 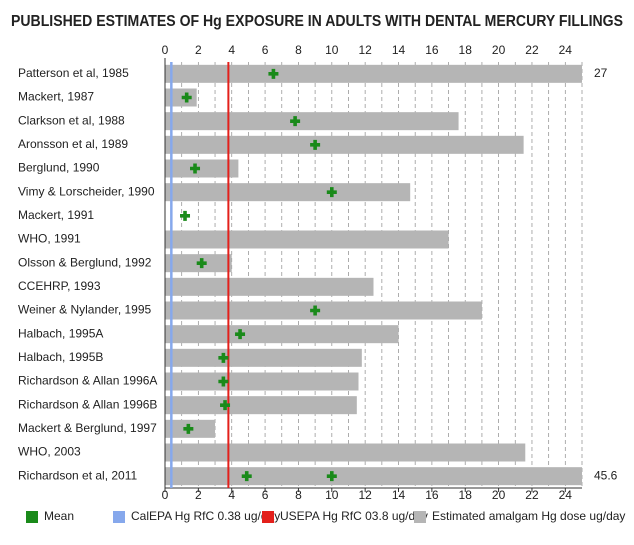 What do you see at coordinates (56, 97) in the screenshot?
I see `y-tick-label: Mackert, 1987` at bounding box center [56, 97].